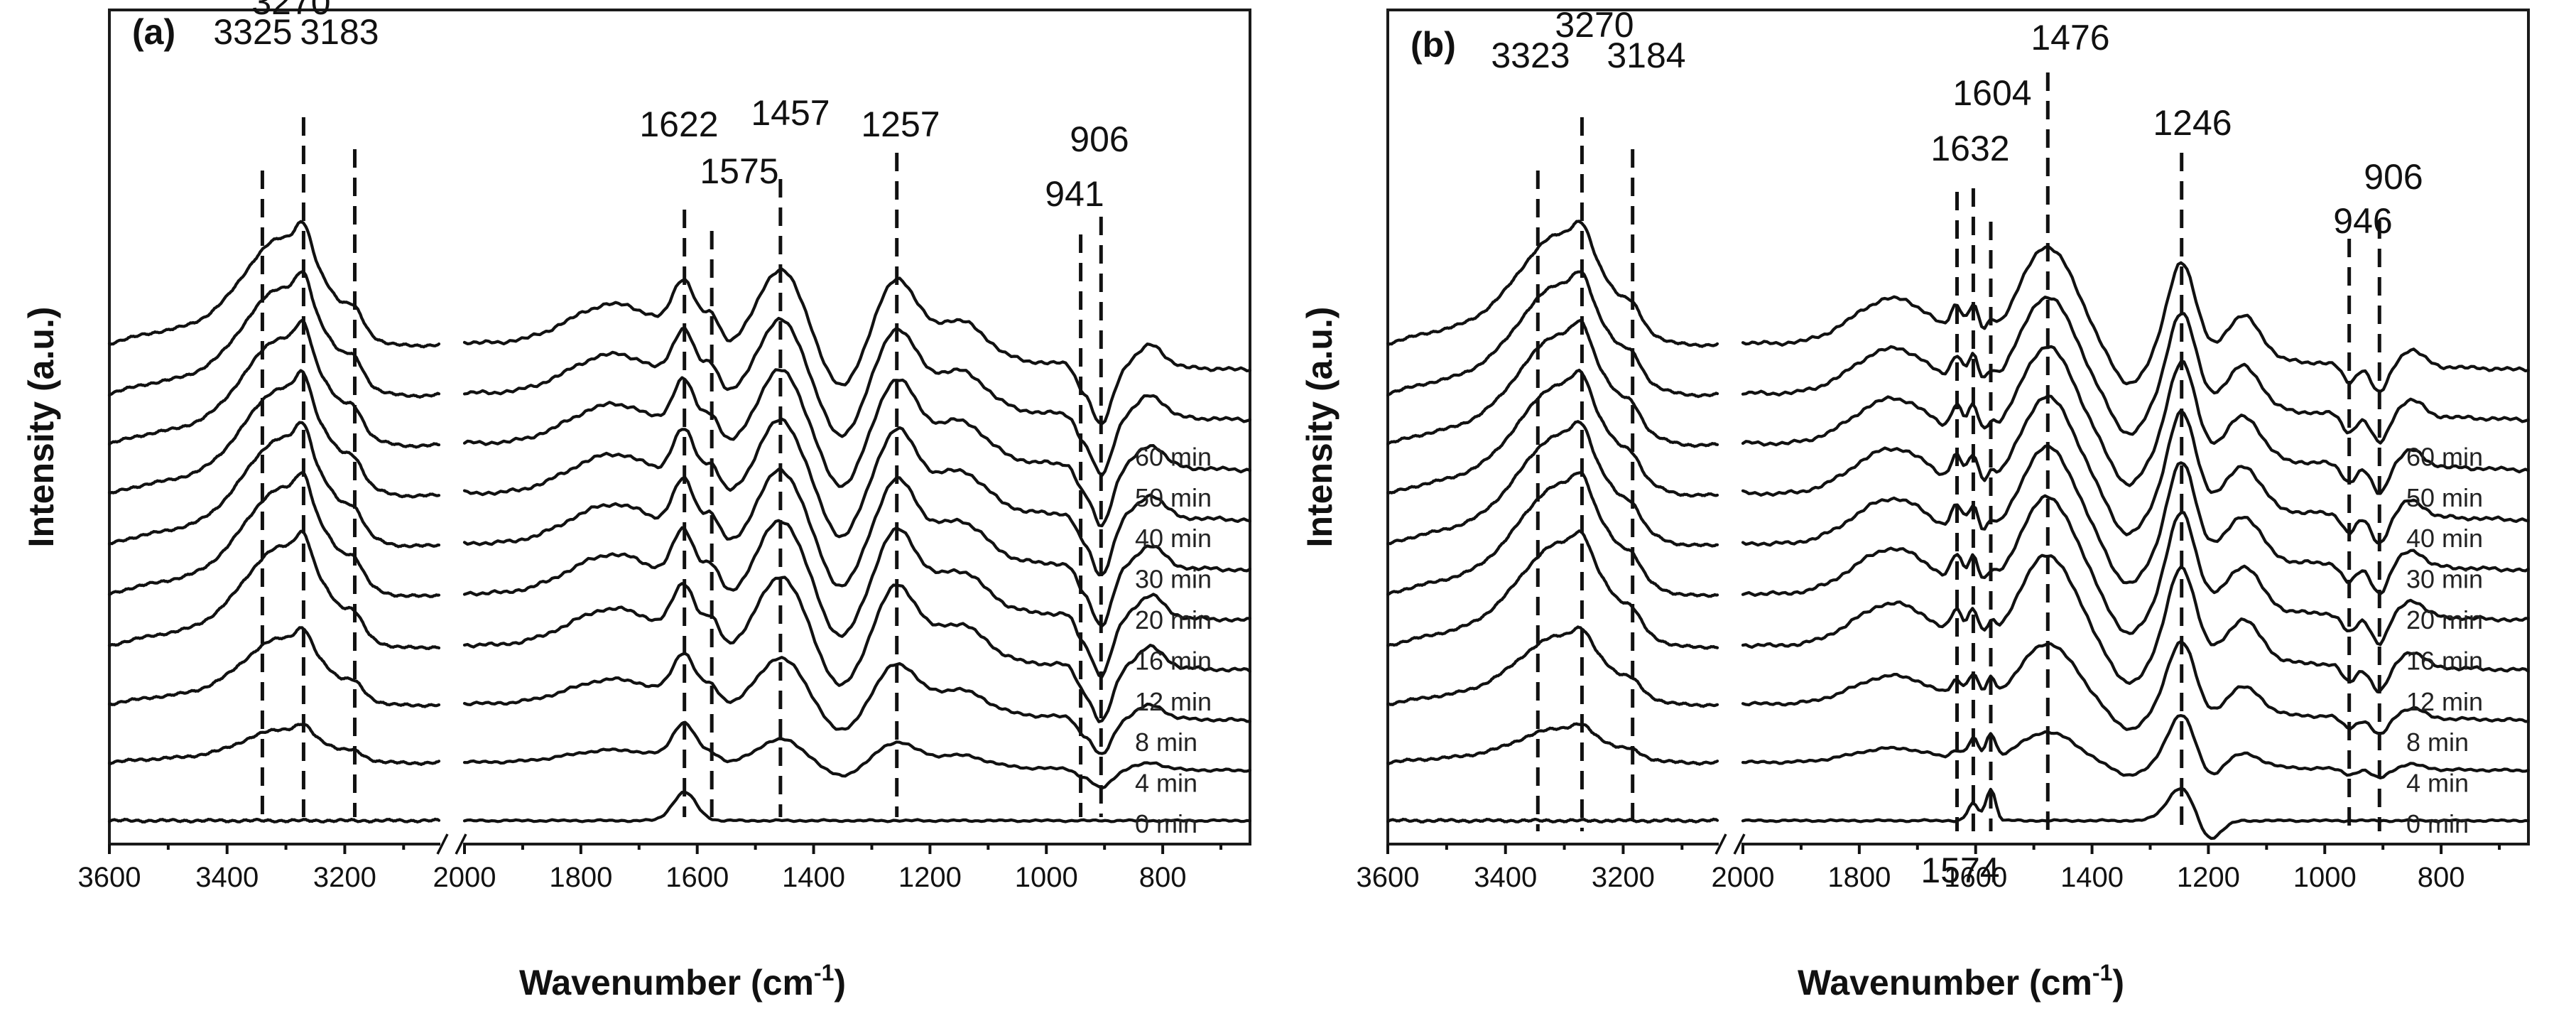 The image size is (2576, 1021). I want to click on peak-label-3325: 3325, so click(252, 32).